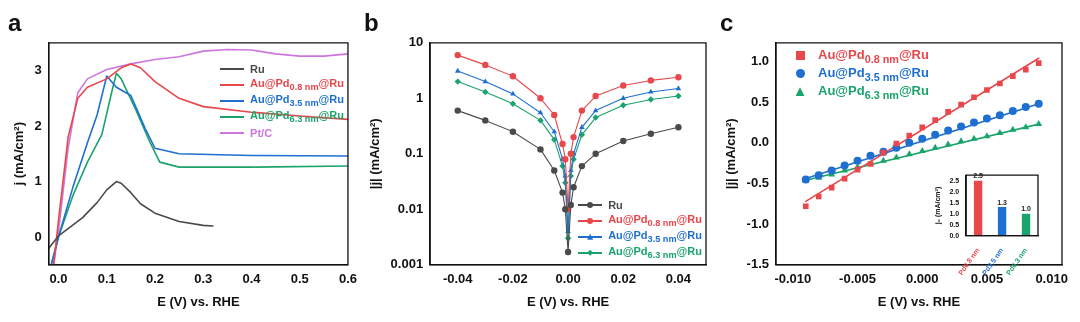 The width and height of the screenshot is (1080, 322). What do you see at coordinates (759, 142) in the screenshot?
I see `y-tick-label: 0.0` at bounding box center [759, 142].